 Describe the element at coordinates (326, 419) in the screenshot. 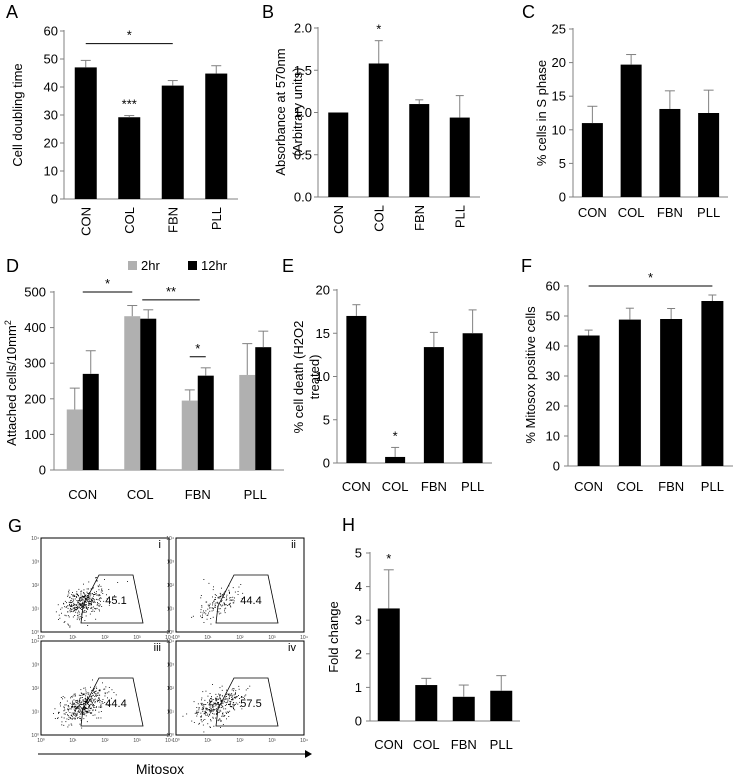

I see `y-tick-label: 5` at that location.